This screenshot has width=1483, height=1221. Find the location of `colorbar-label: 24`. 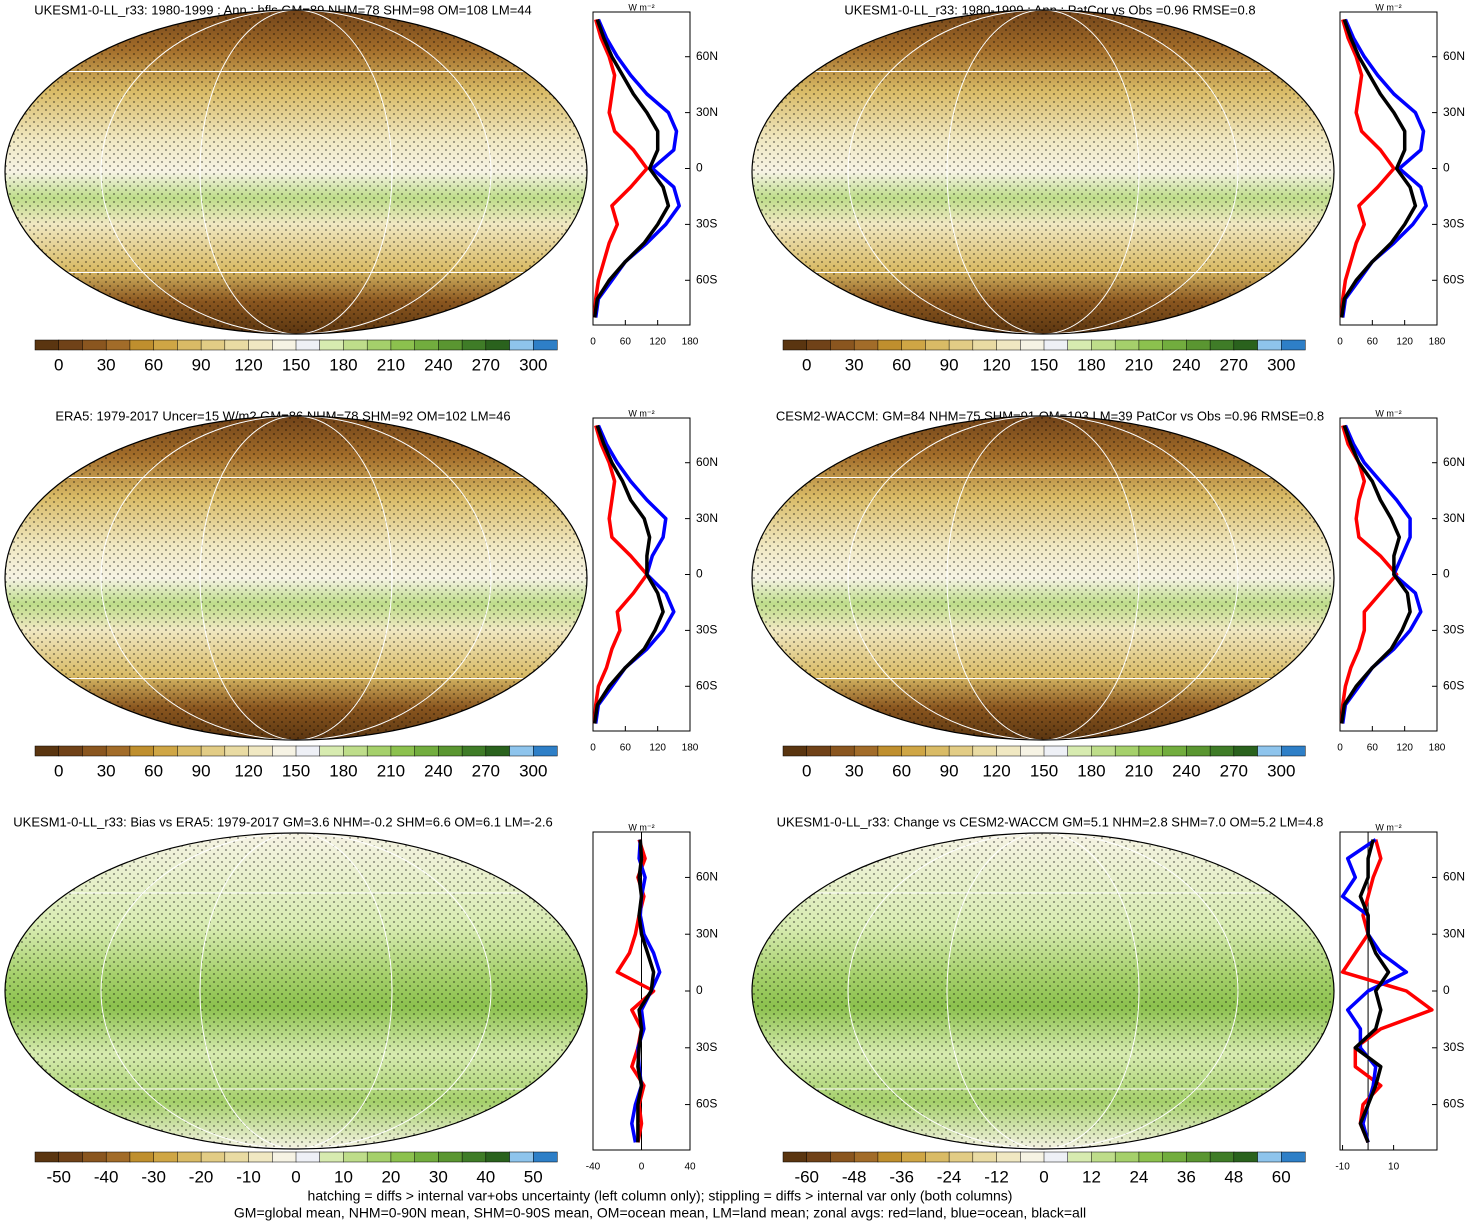

colorbar-label: 24 is located at coordinates (1138, 1176).